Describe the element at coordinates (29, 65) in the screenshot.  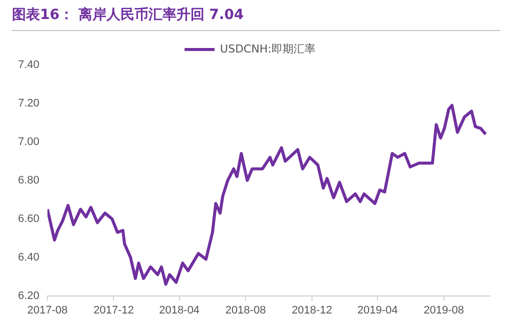
I see `y-tick-label: 7.40` at that location.